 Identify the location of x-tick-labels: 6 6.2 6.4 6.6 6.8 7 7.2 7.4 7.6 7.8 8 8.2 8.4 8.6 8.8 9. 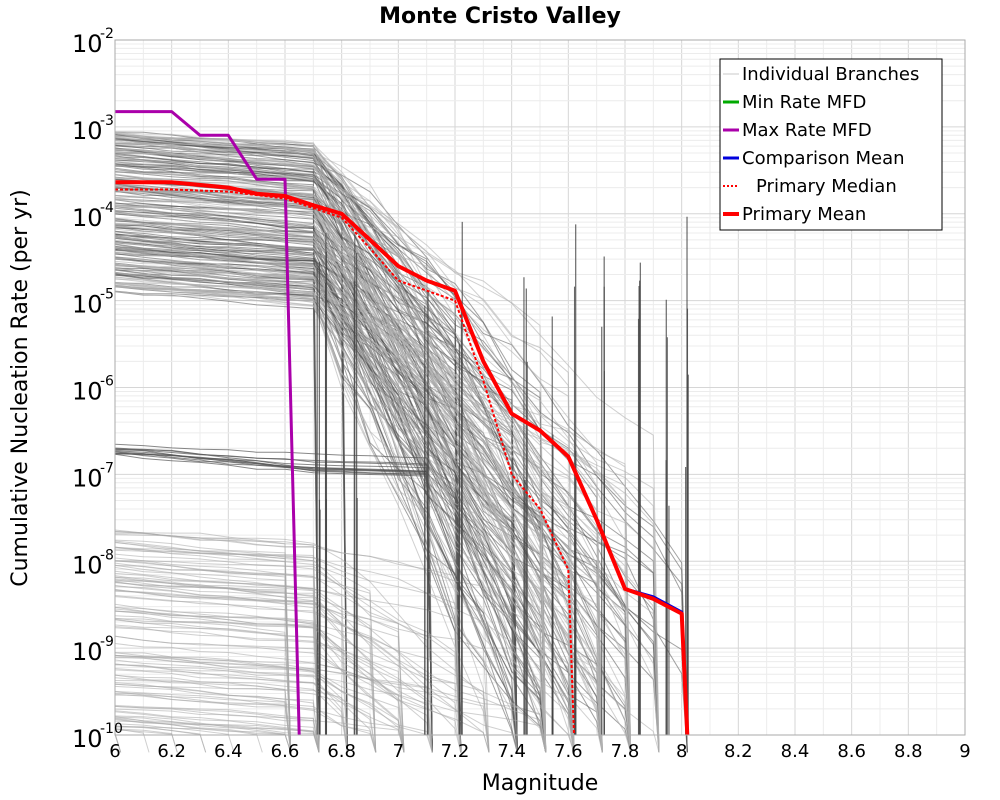
(539, 751).